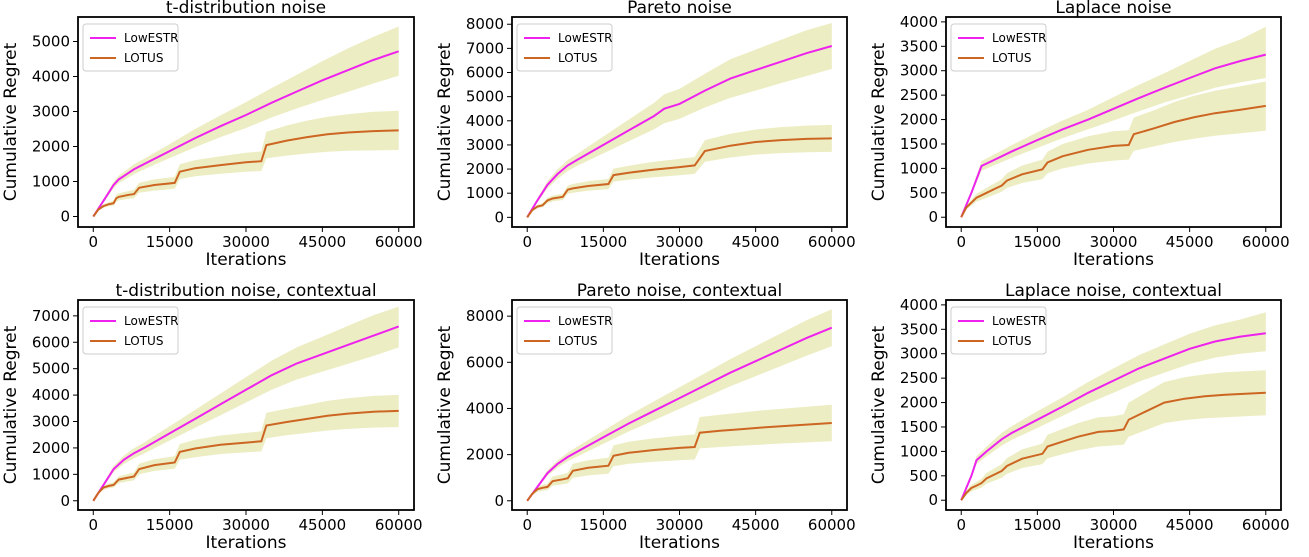 The height and width of the screenshot is (557, 1309). I want to click on y-tick-label: 500, so click(923, 193).